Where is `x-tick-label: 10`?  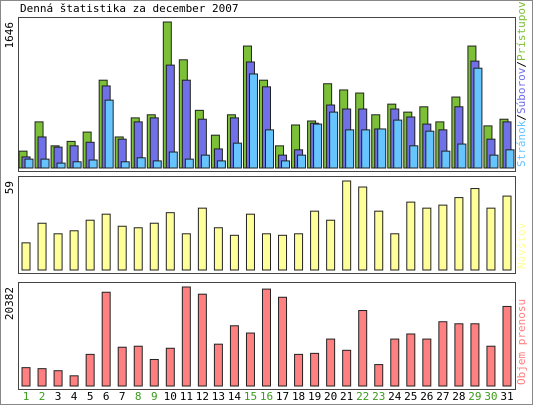 x-tick-label: 10 is located at coordinates (170, 396).